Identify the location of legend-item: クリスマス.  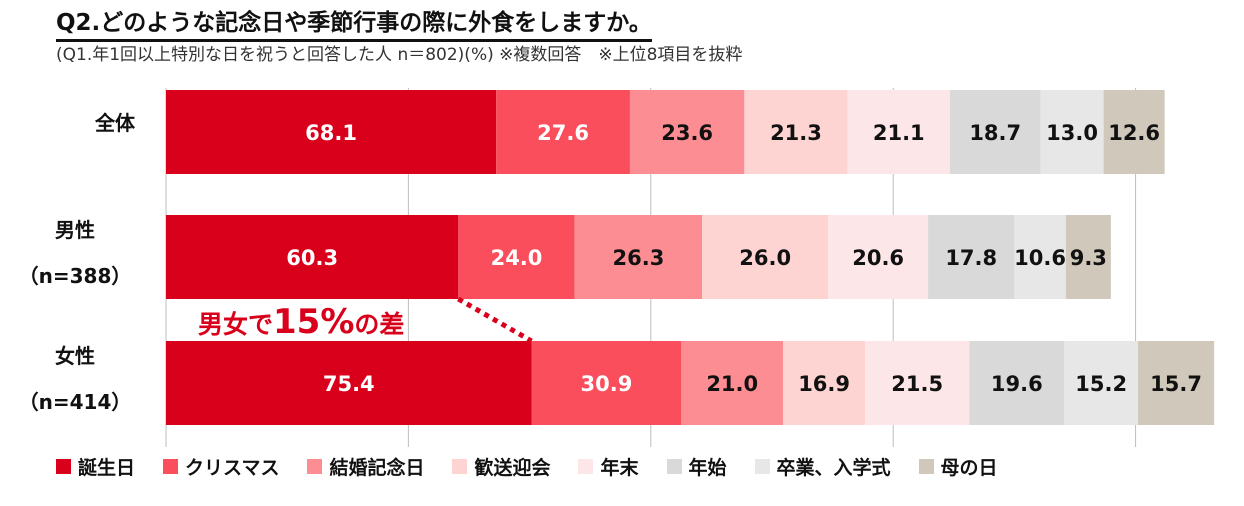
(221, 466).